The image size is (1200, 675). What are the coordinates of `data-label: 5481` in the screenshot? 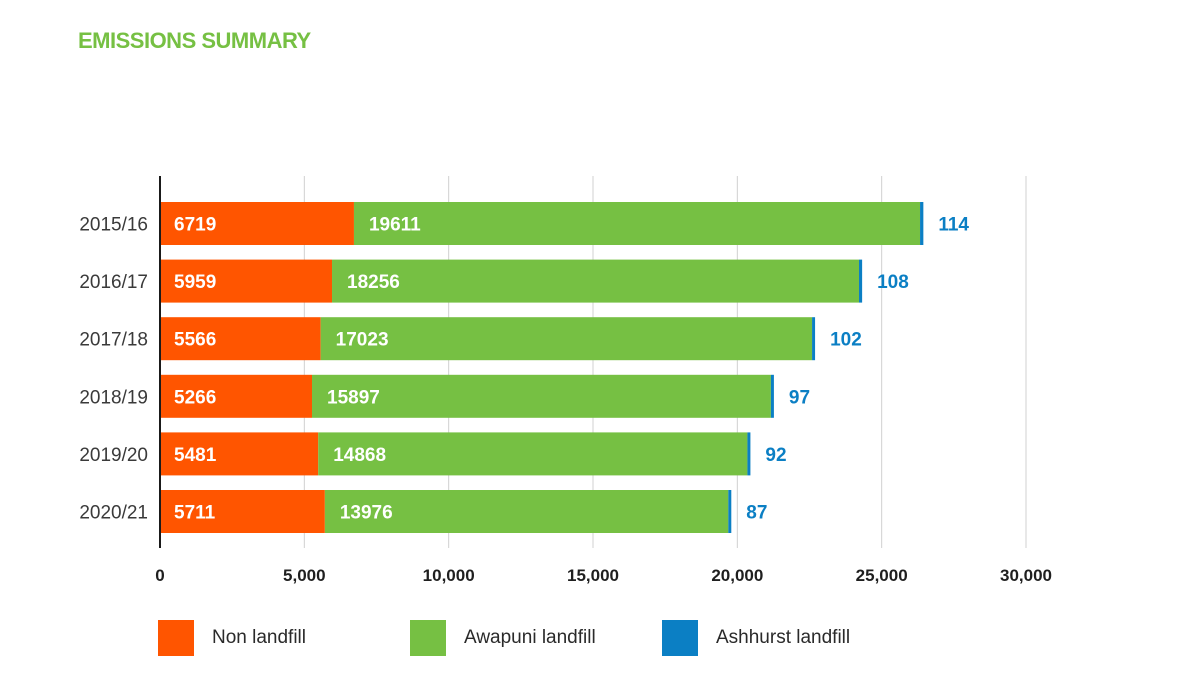 It's located at (195, 455).